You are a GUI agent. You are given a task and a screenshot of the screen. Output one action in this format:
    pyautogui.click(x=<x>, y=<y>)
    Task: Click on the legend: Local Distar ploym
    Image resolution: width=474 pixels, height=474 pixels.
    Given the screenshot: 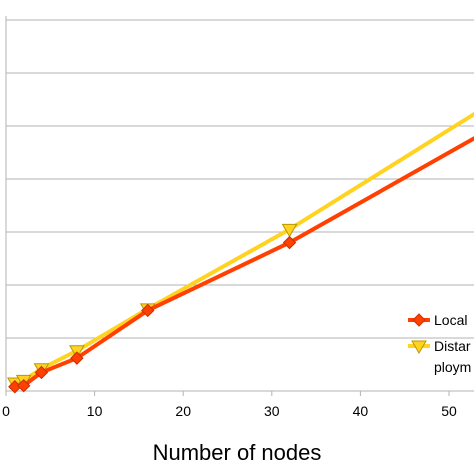 What is the action you would take?
    pyautogui.click(x=439, y=343)
    